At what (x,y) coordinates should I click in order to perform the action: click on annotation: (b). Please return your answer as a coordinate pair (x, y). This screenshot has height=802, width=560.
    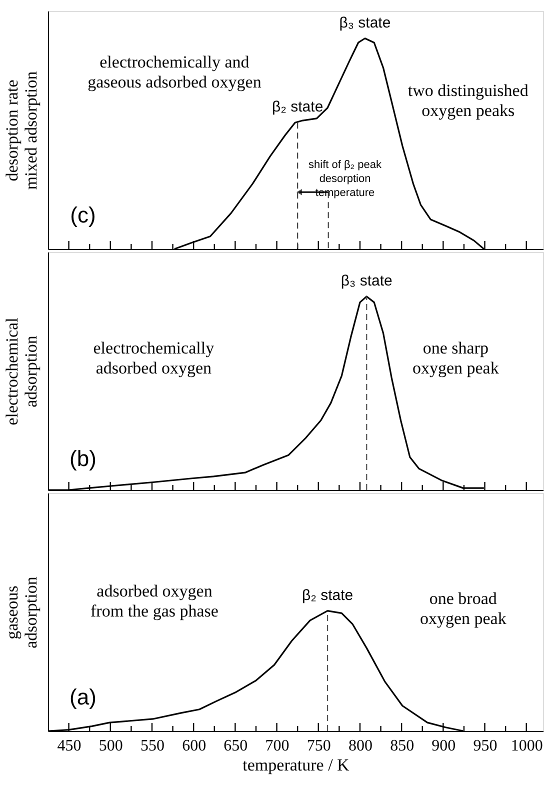
    Looking at the image, I should click on (82, 459).